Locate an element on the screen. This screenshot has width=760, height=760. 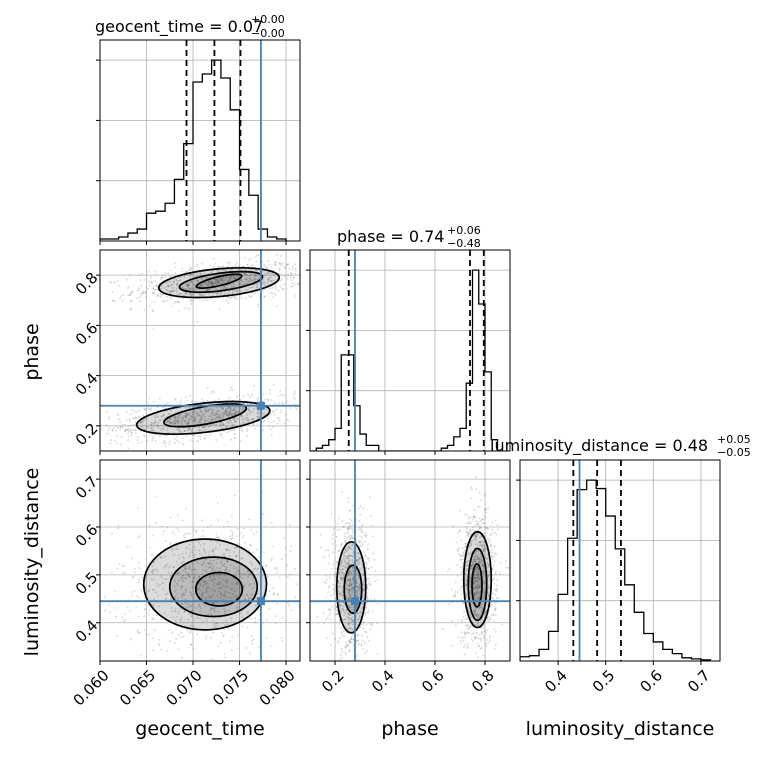
title-geocent-time-minus: −0.00 is located at coordinates (268, 33).